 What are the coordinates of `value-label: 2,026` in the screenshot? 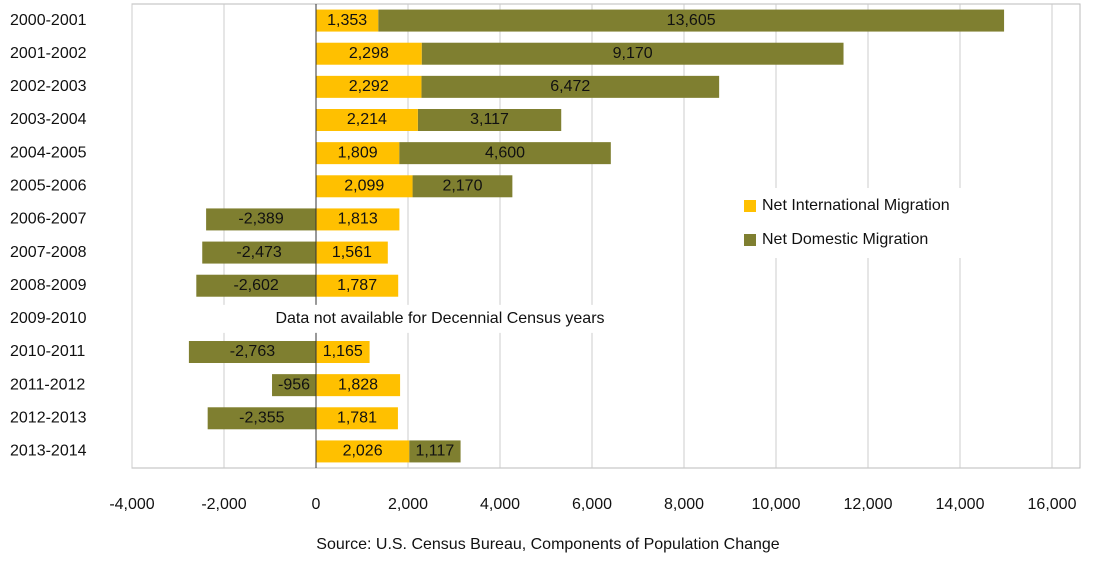 It's located at (363, 451).